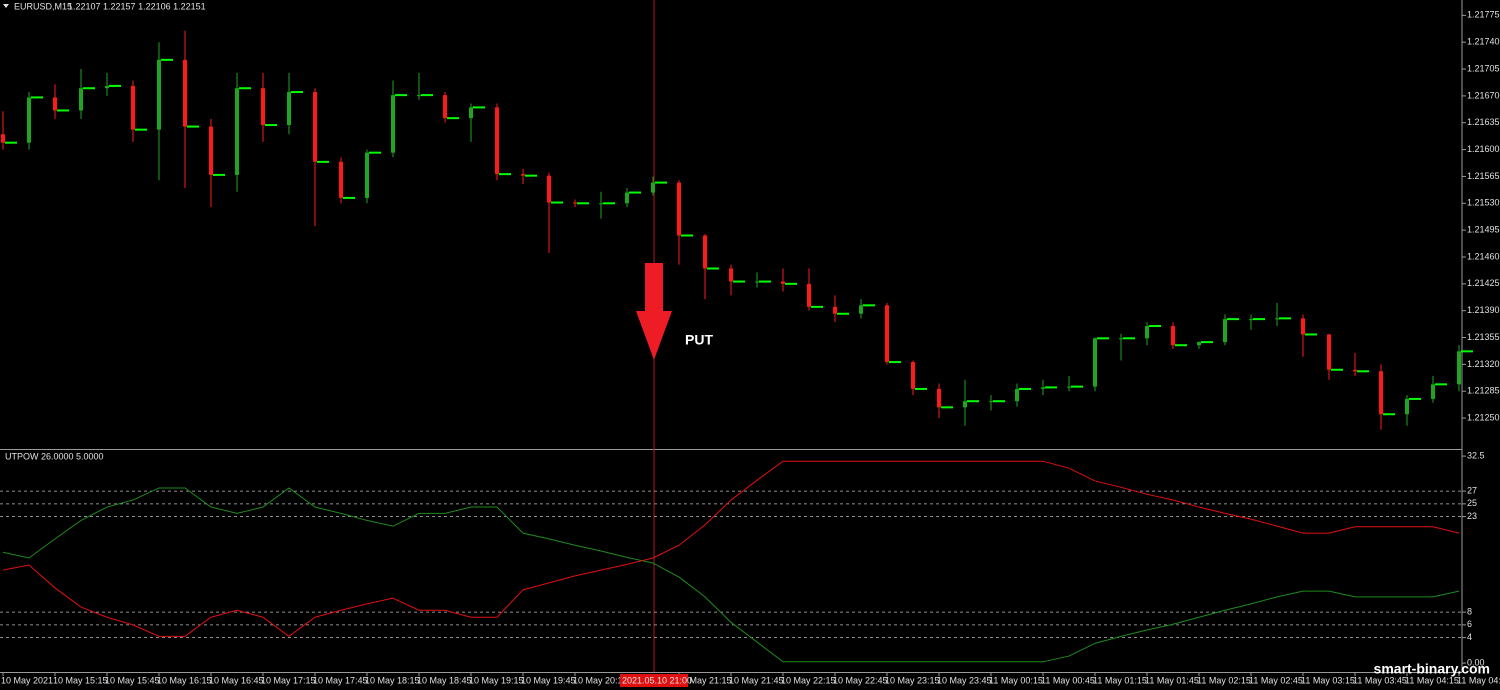 Image resolution: width=1500 pixels, height=690 pixels. What do you see at coordinates (1472, 503) in the screenshot?
I see `y-tick-label: 25` at bounding box center [1472, 503].